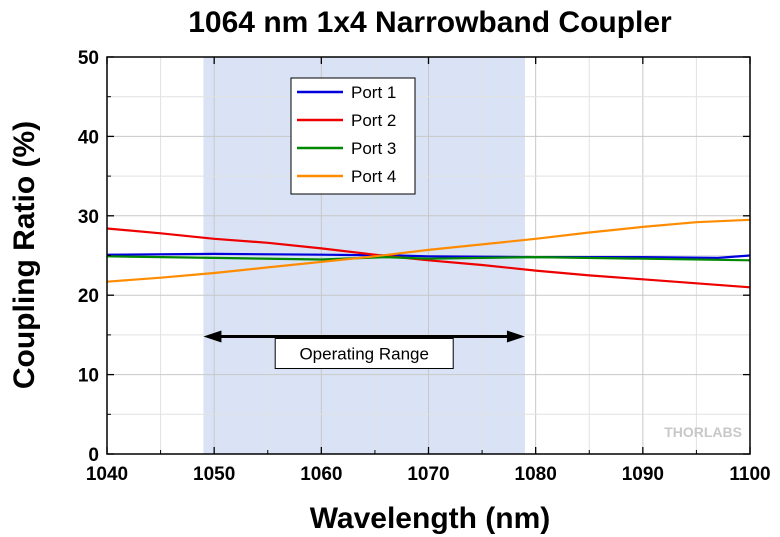 Image resolution: width=780 pixels, height=537 pixels. I want to click on legend-item: Port 1, so click(346, 92).